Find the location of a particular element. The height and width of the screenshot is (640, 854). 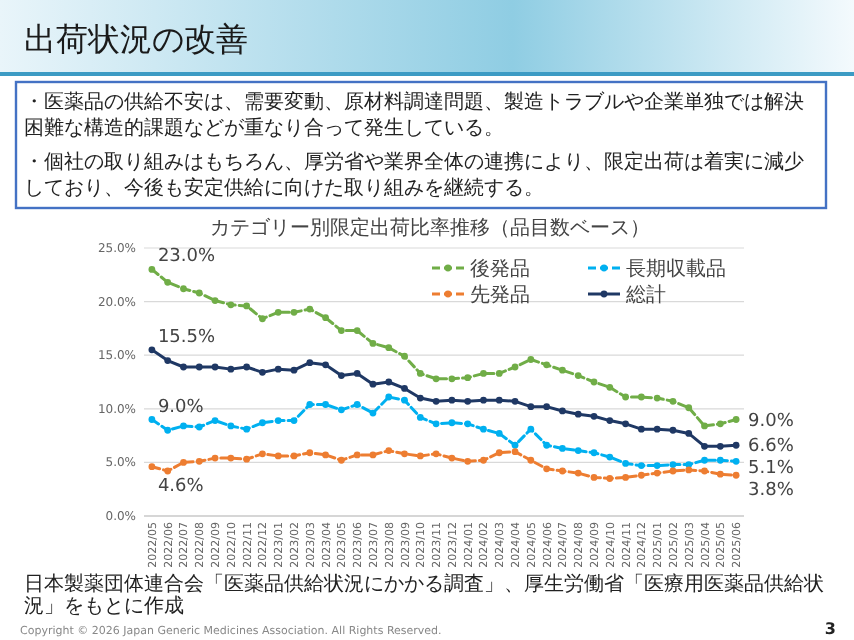

legend-label: 長期収載品 is located at coordinates (676, 269).